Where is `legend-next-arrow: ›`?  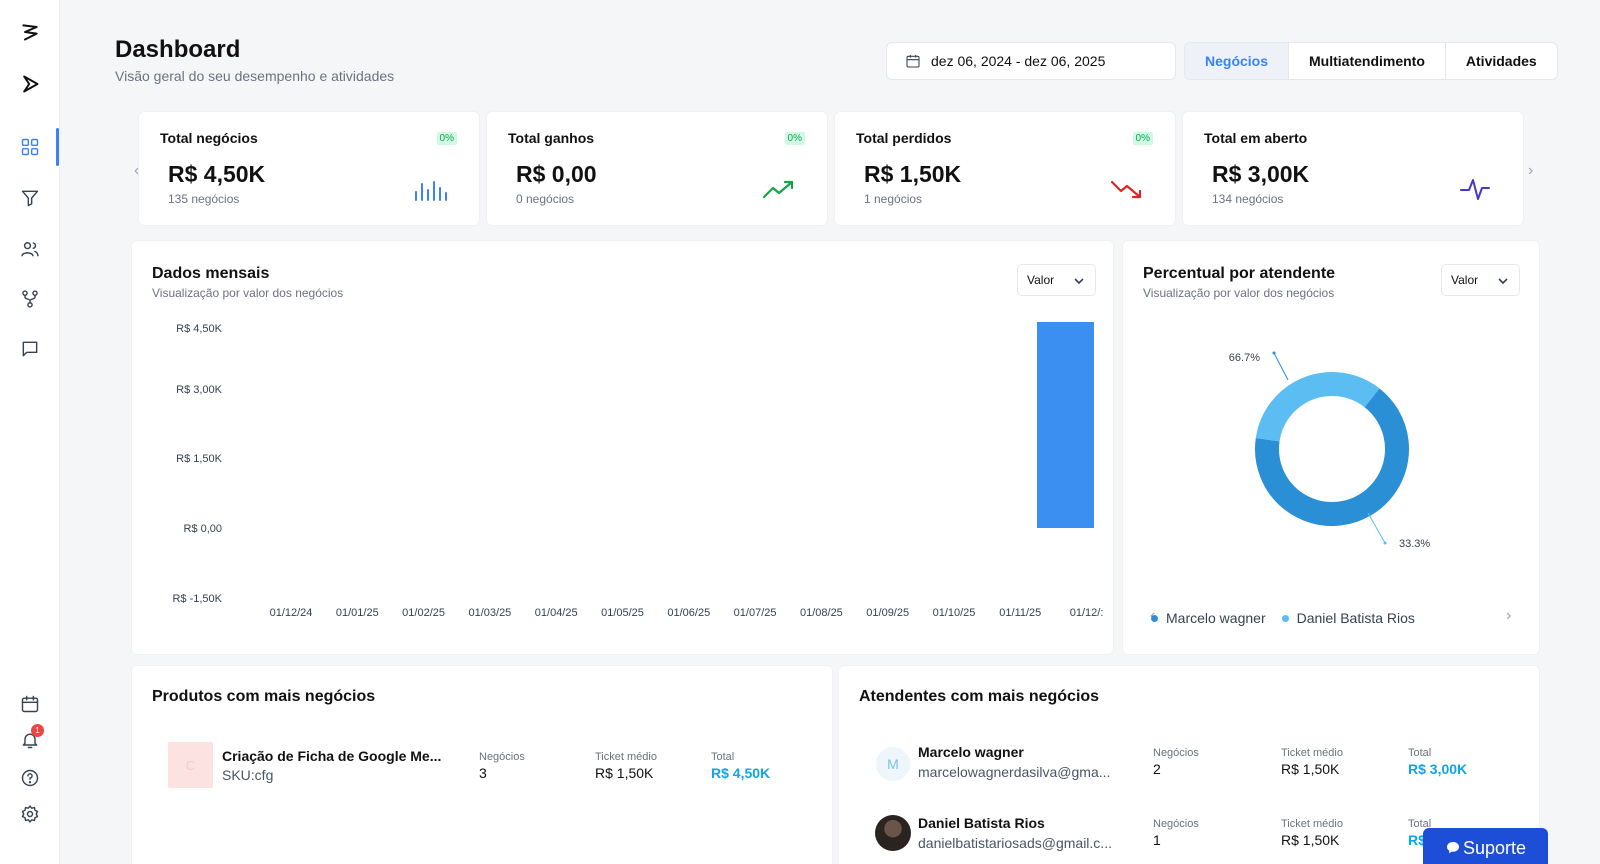 legend-next-arrow: › is located at coordinates (1509, 615).